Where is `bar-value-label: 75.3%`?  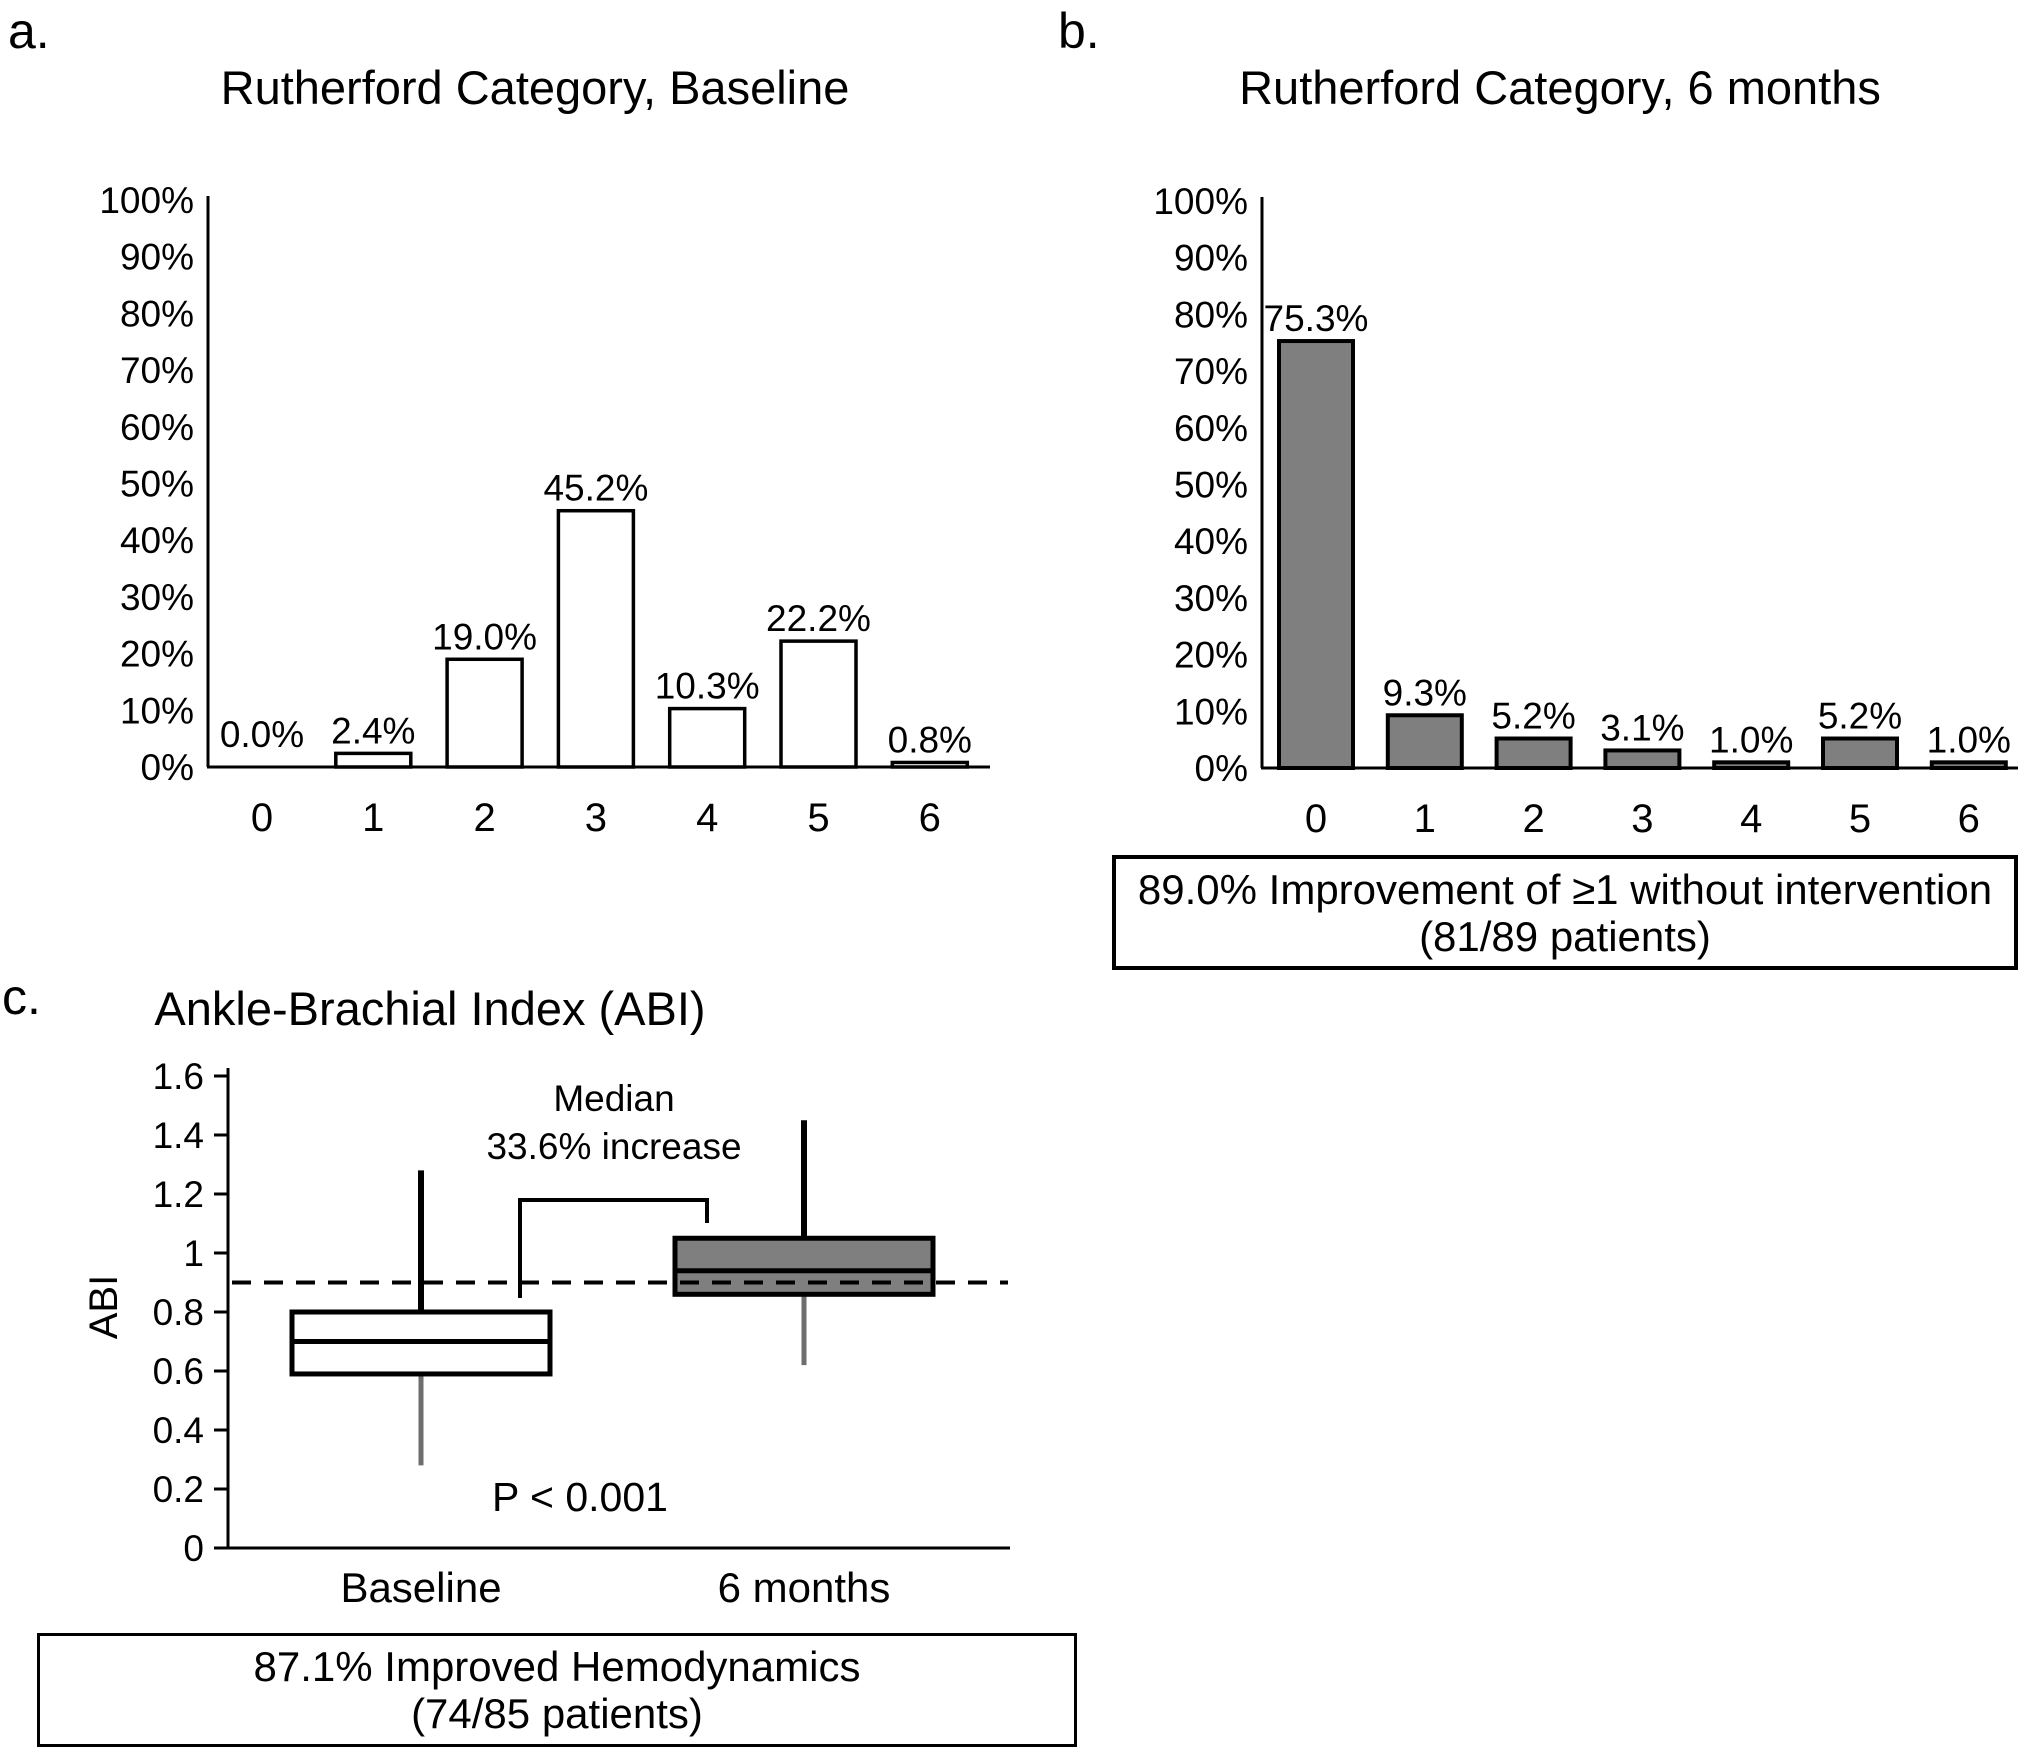 bar-value-label: 75.3% is located at coordinates (1316, 318).